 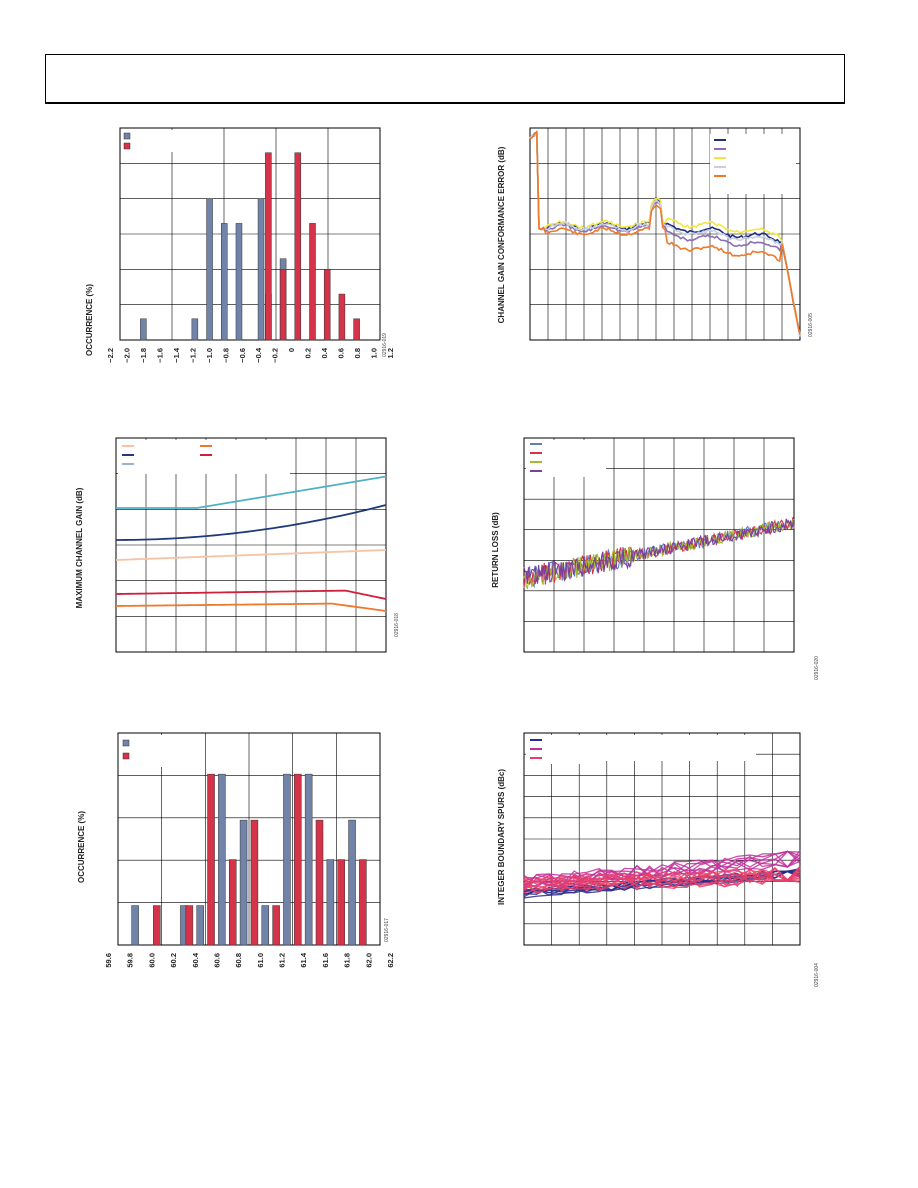 What do you see at coordinates (368, 960) in the screenshot?
I see `x-tick-label: 62.0` at bounding box center [368, 960].